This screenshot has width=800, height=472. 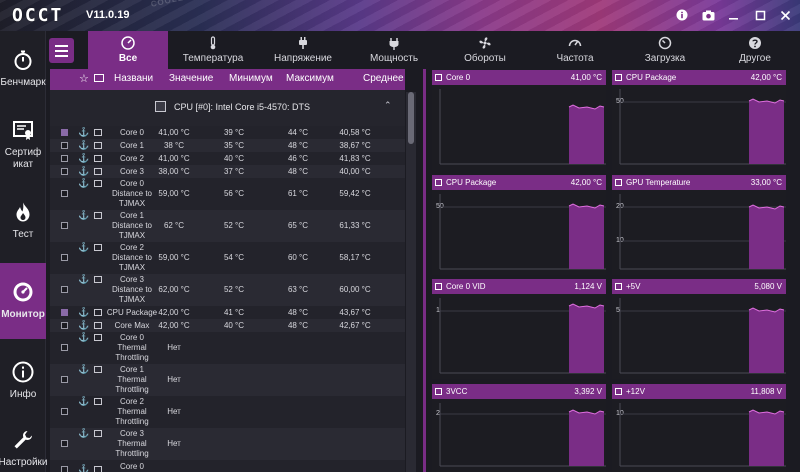 I want to click on sensor-group-header: CPU [#0]: Intel Core i5-4570: DTS ⌃, so click(x=227, y=108).